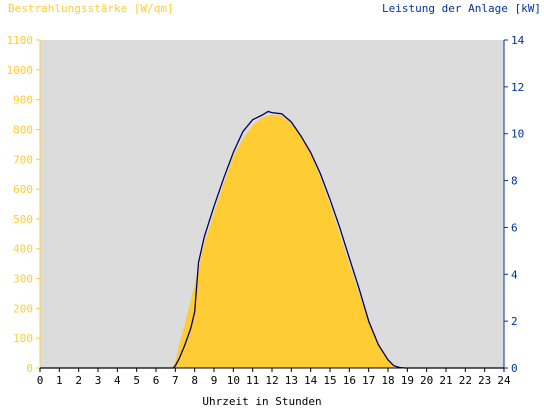 This screenshot has height=408, width=544. Describe the element at coordinates (23, 159) in the screenshot. I see `left-tick-label: 700` at that location.